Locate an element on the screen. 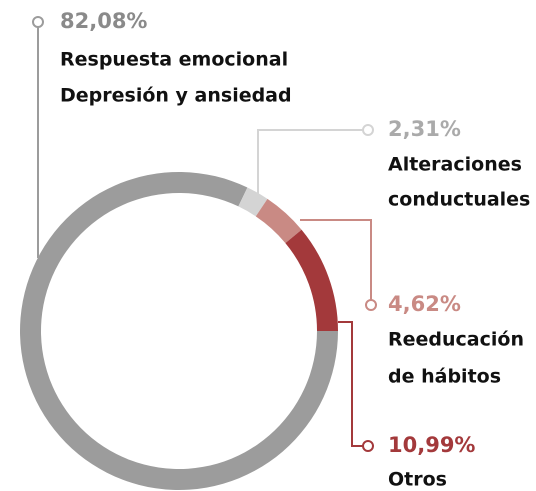 The height and width of the screenshot is (491, 536). category-label: Otros is located at coordinates (417, 480).